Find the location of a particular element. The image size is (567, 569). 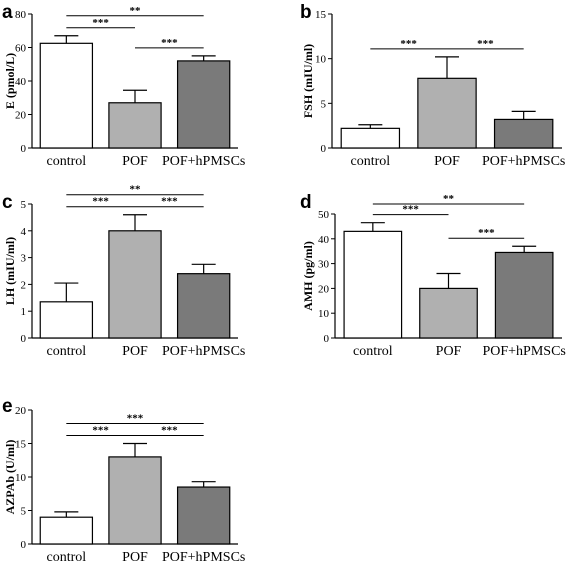

y-tick-label: 3 is located at coordinates (24, 259).